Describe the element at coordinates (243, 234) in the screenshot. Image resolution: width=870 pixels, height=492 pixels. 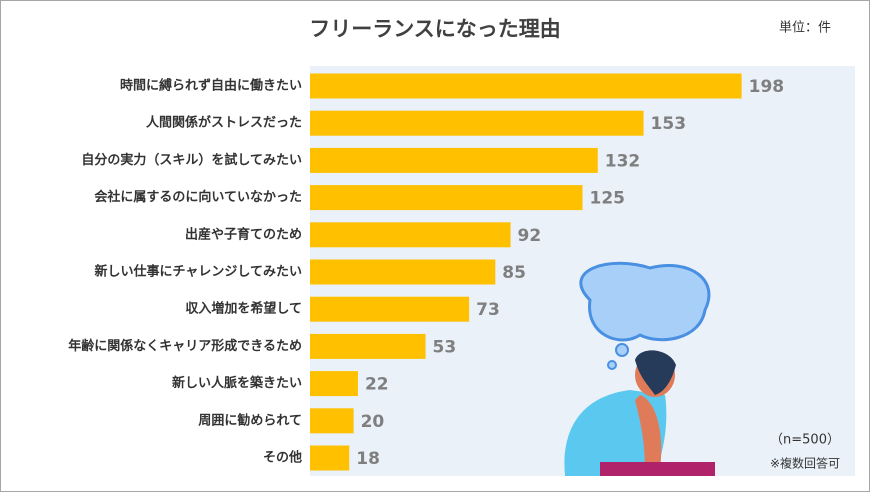
I see `y-tick-label: 出産や子育てのため` at that location.